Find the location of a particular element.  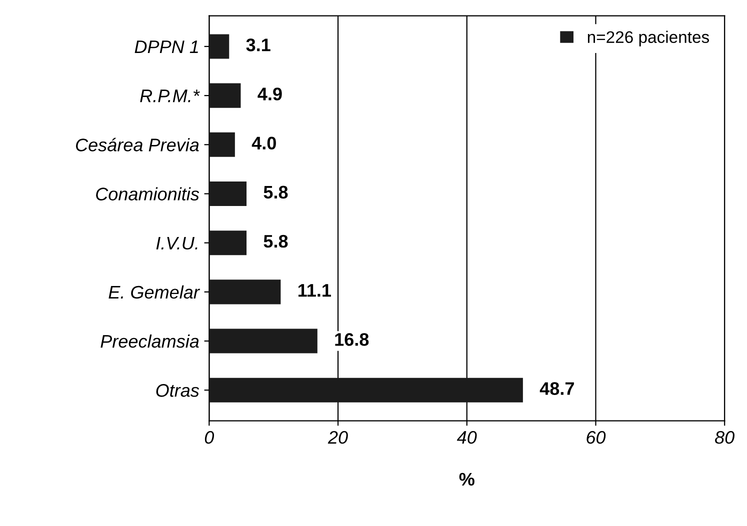

y-tick-label: DPPN 1 is located at coordinates (166, 47).